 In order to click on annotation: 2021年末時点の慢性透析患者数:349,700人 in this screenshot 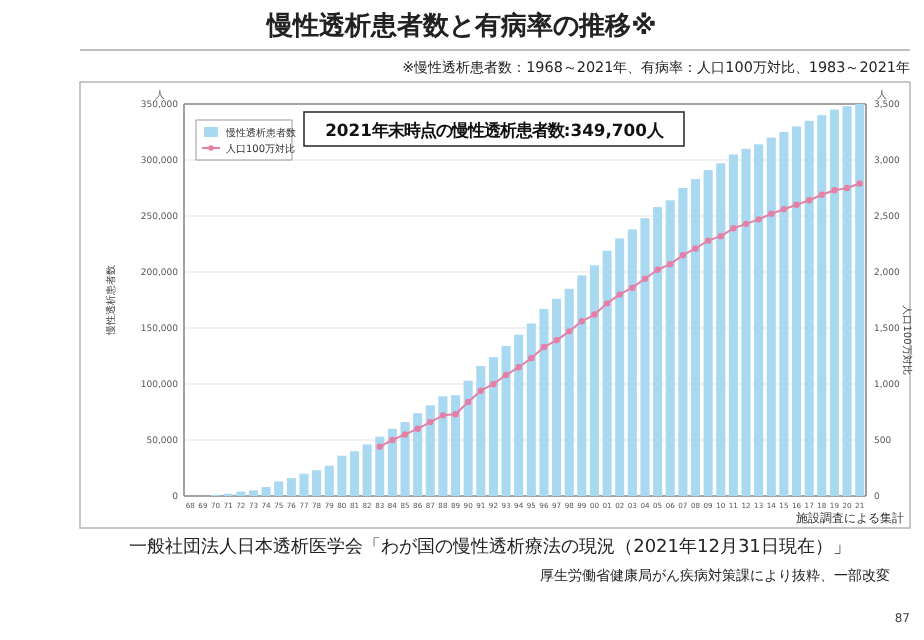, I will do `click(495, 130)`.